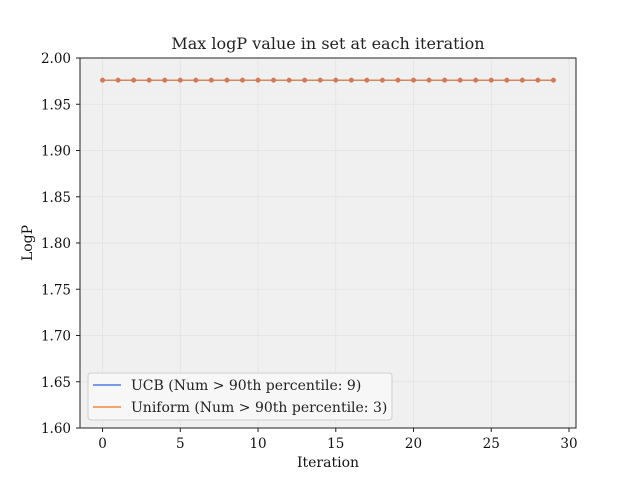 The width and height of the screenshot is (640, 480). What do you see at coordinates (56, 383) in the screenshot?
I see `y-tick-label: 1.65` at bounding box center [56, 383].